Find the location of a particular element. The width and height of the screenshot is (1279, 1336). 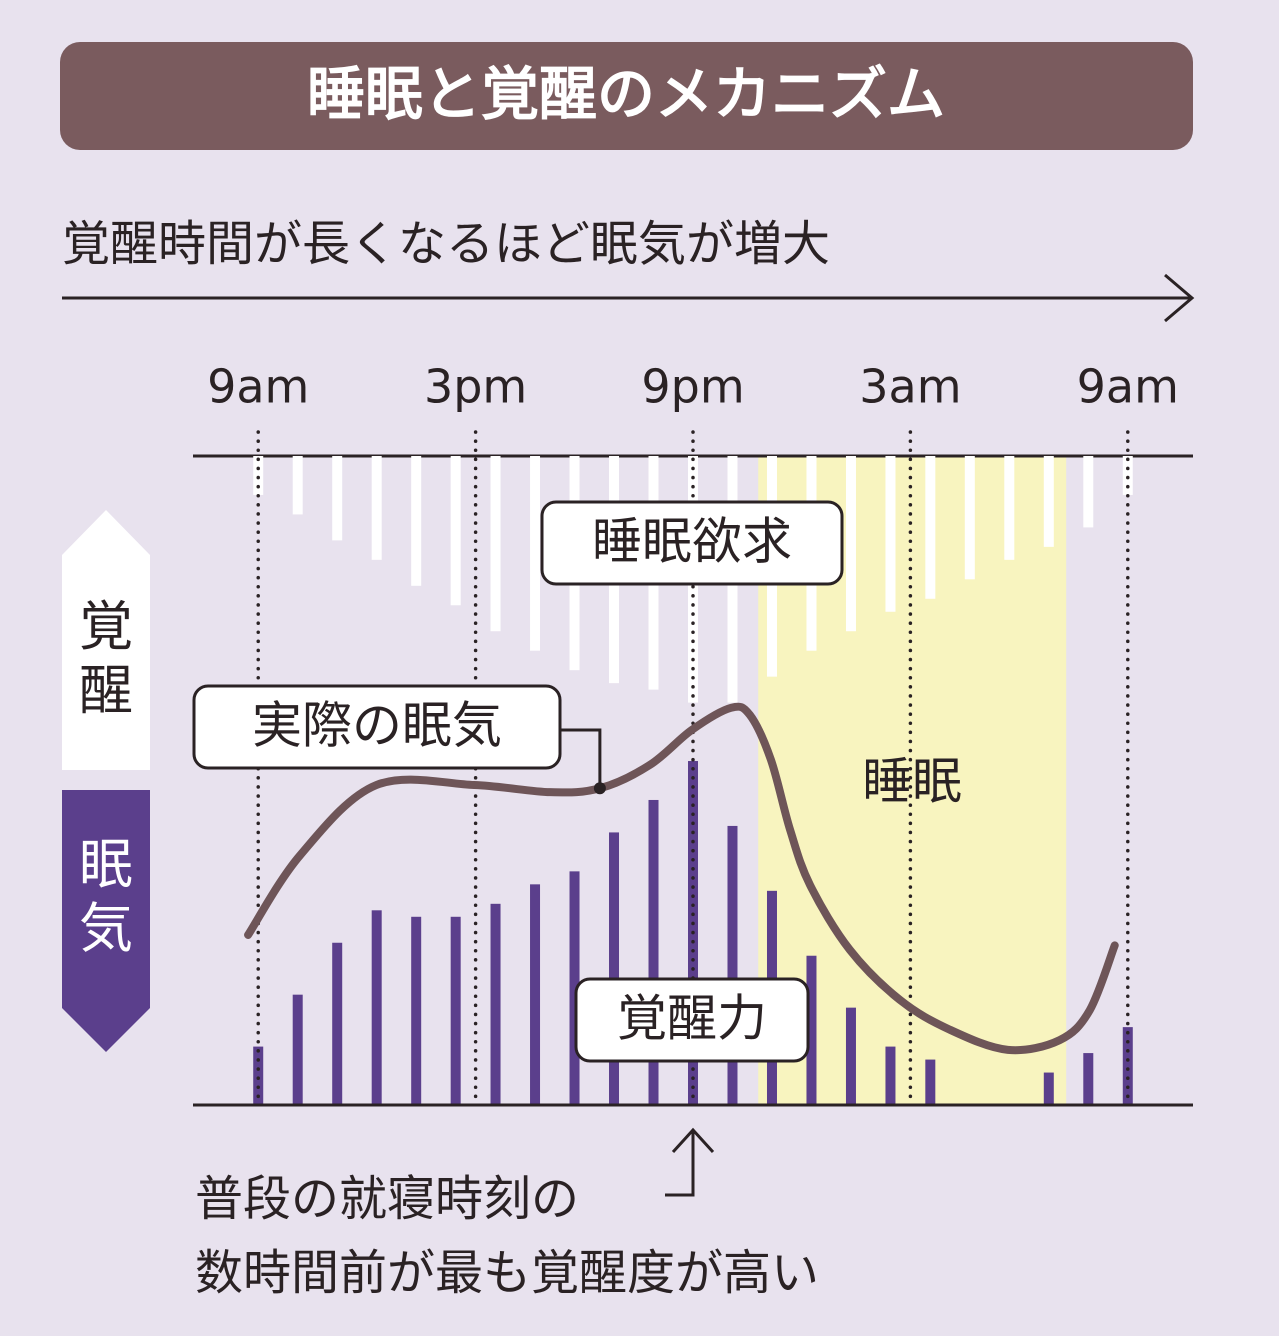

series-label: 覚醒力 is located at coordinates (692, 1019).